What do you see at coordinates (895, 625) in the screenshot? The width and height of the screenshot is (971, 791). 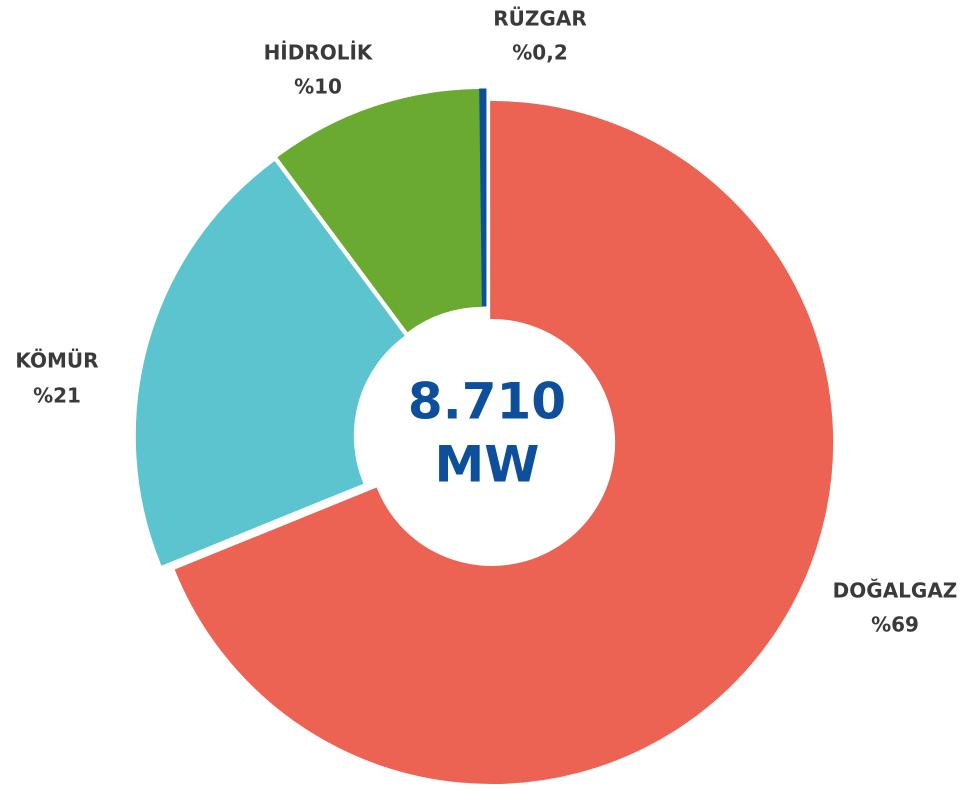 I see `slice-label-value: %69` at bounding box center [895, 625].